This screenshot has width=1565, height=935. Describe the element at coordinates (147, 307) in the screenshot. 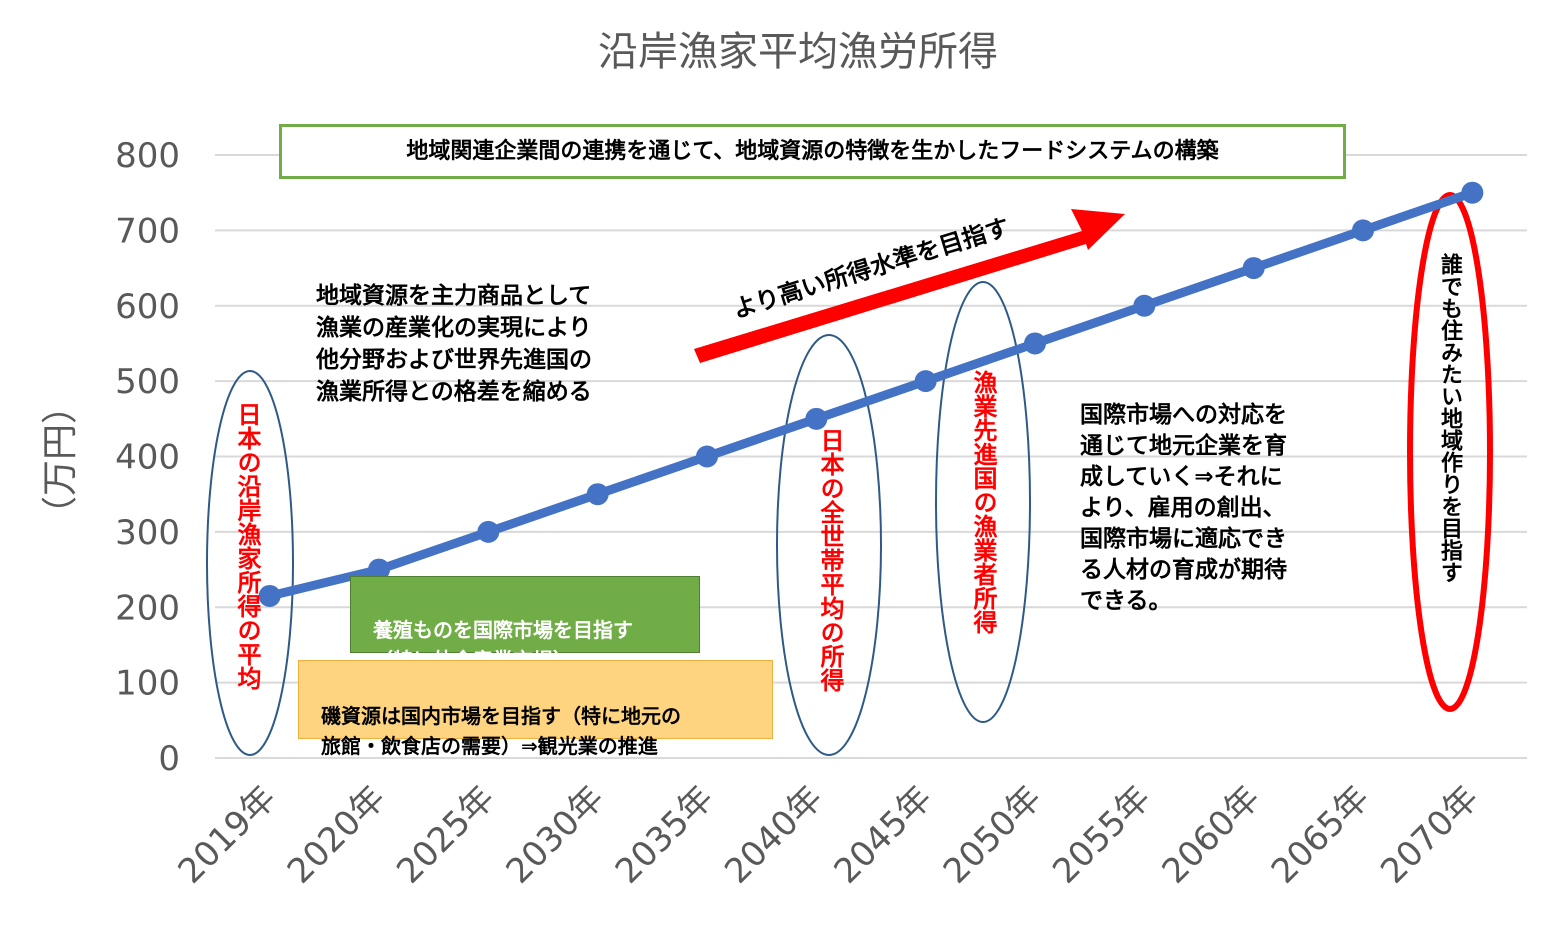

I see `y-tick-label: 600` at that location.